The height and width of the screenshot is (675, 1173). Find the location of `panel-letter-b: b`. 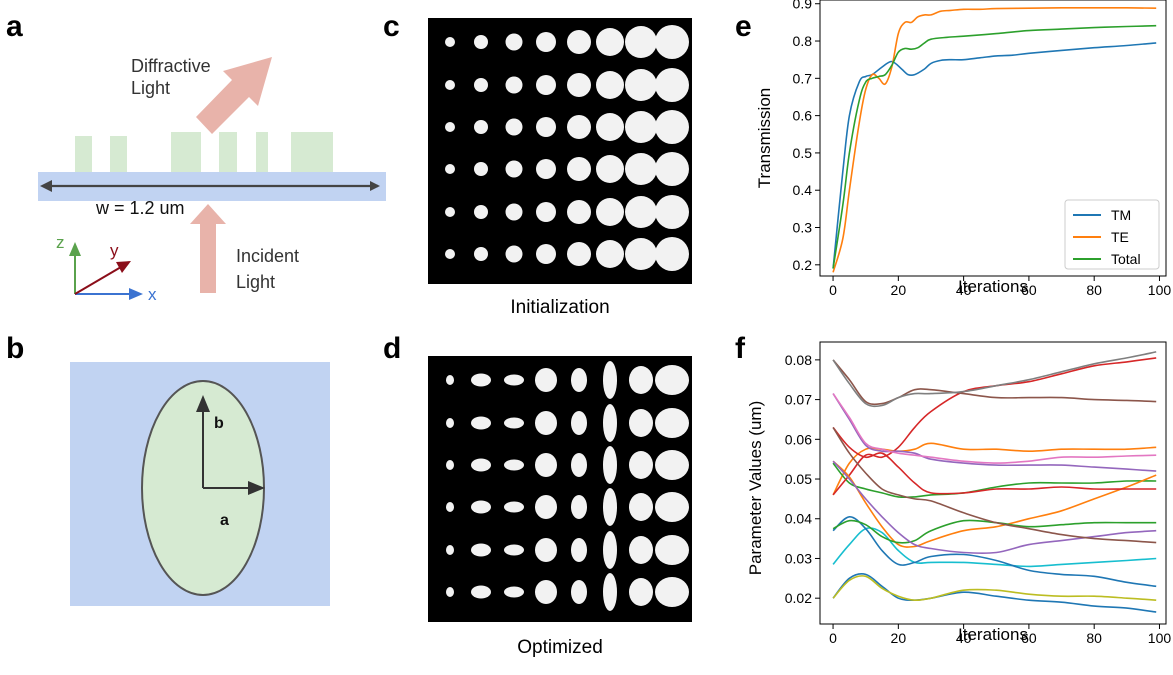

panel-letter-b: b is located at coordinates (15, 348).